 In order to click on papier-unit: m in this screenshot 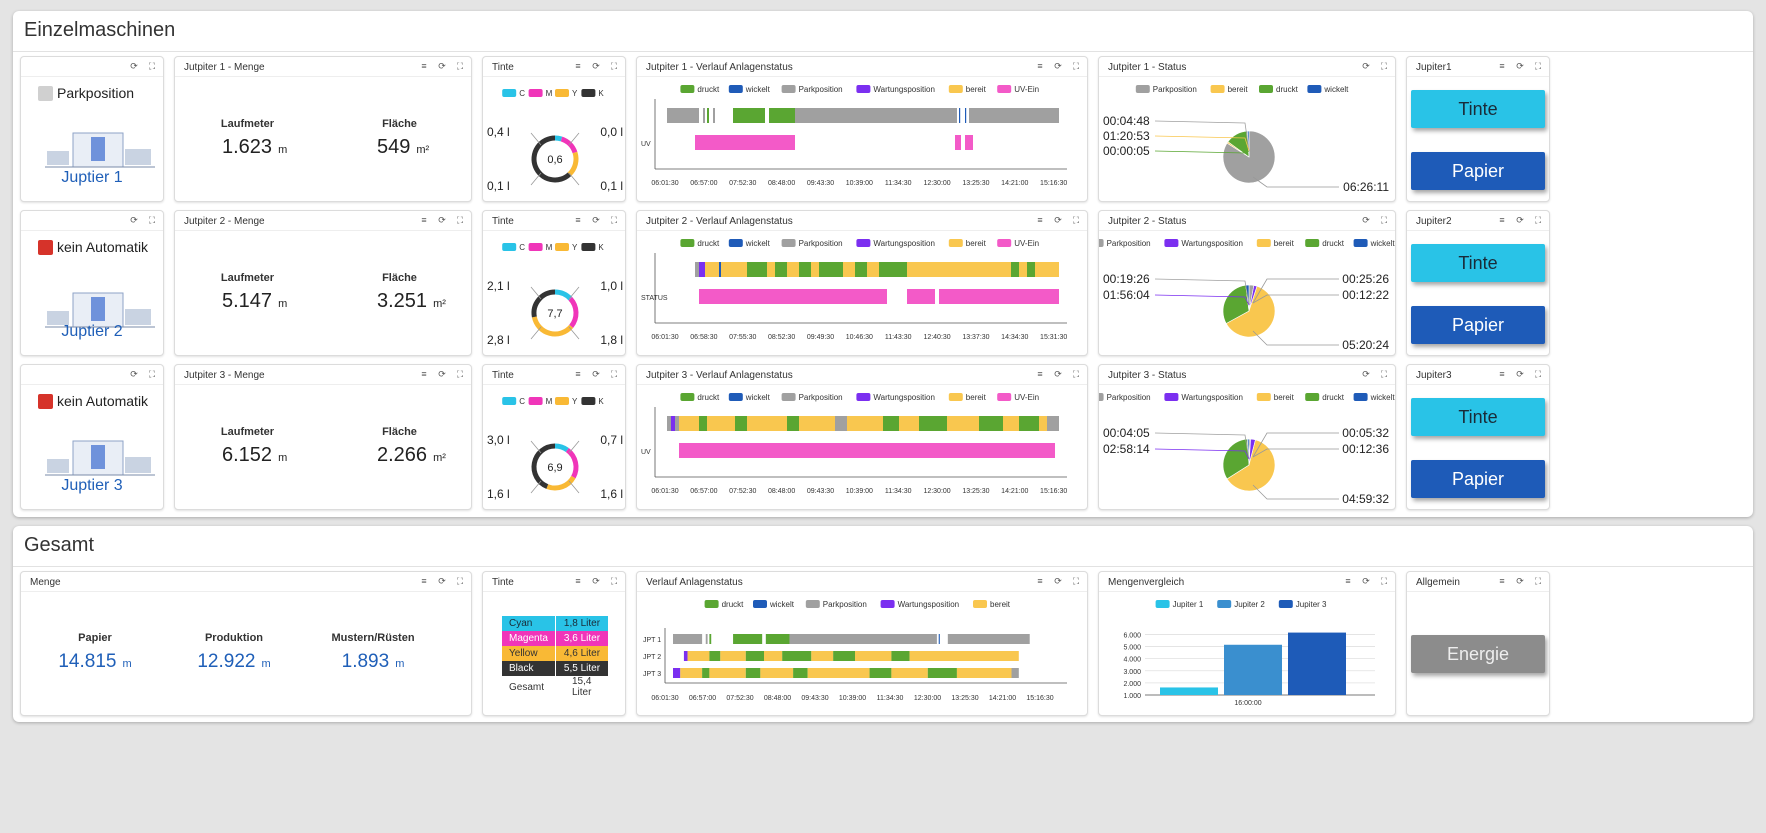, I will do `click(127, 664)`.